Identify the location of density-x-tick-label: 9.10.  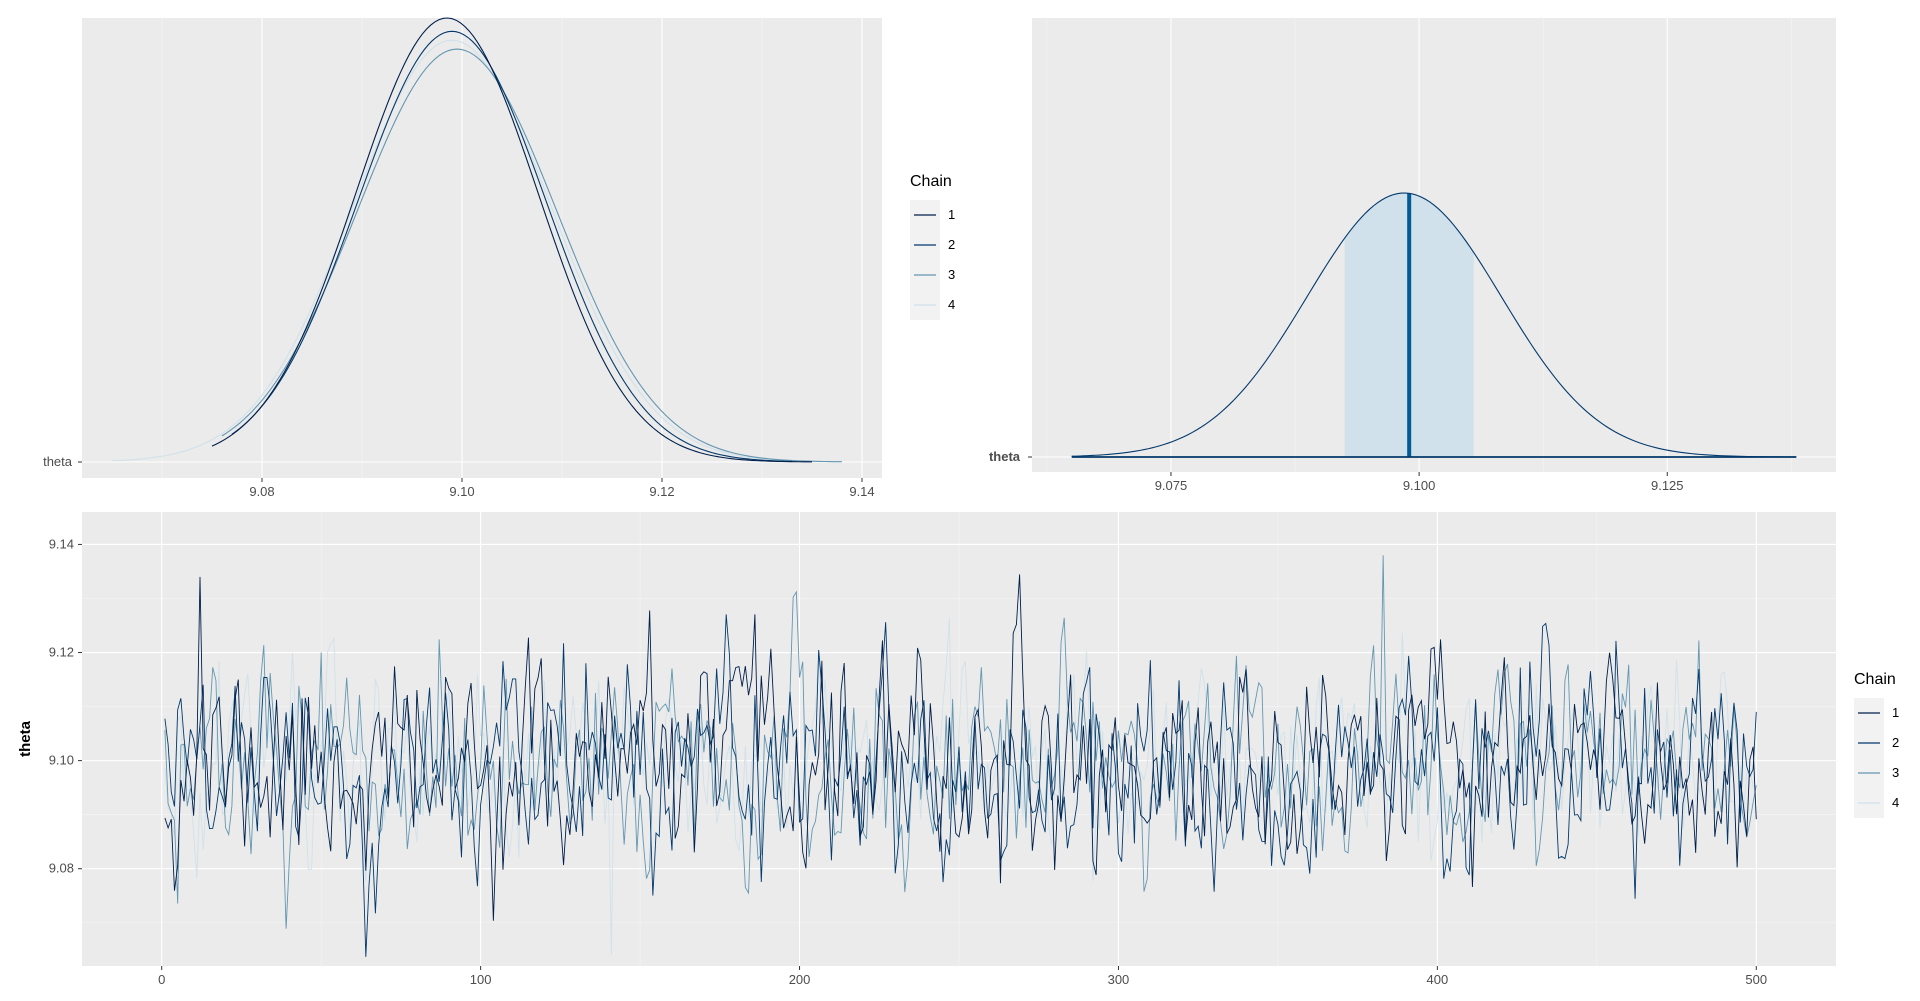
(461, 491).